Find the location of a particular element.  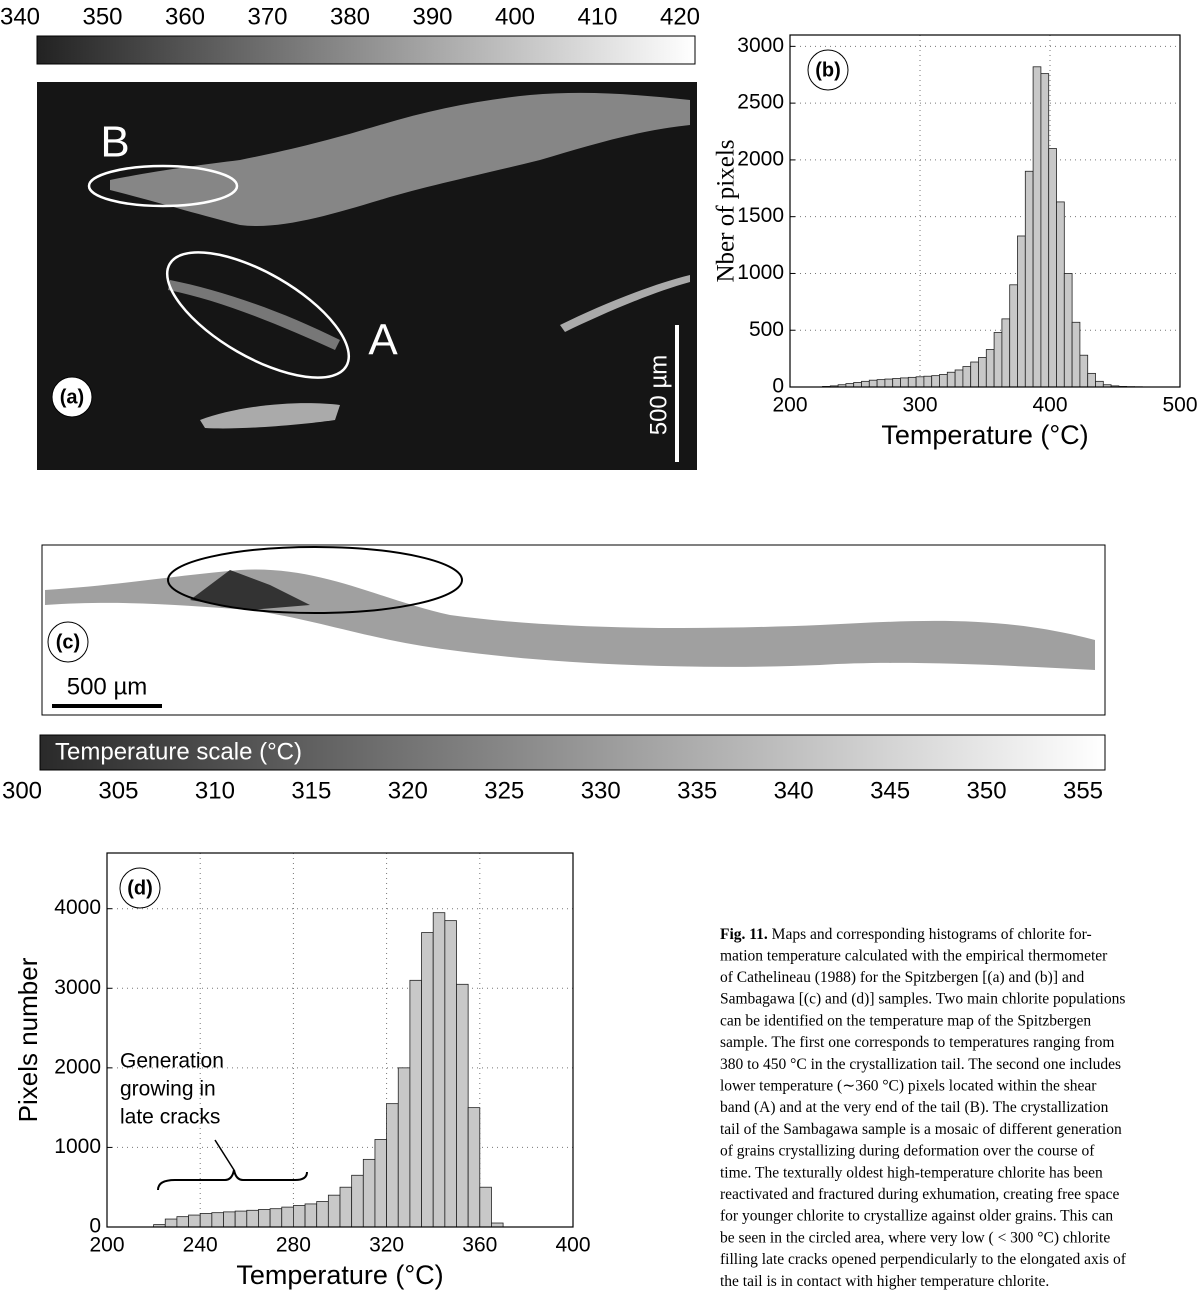

colorbar-tick-label: 420 is located at coordinates (680, 16).